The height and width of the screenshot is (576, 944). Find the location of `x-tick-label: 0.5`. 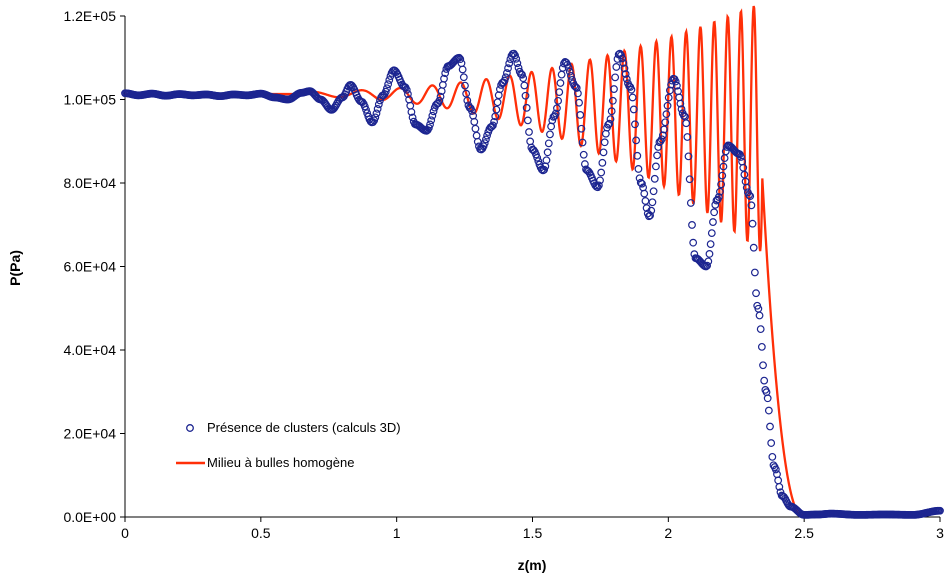

x-tick-label: 0.5 is located at coordinates (261, 533).